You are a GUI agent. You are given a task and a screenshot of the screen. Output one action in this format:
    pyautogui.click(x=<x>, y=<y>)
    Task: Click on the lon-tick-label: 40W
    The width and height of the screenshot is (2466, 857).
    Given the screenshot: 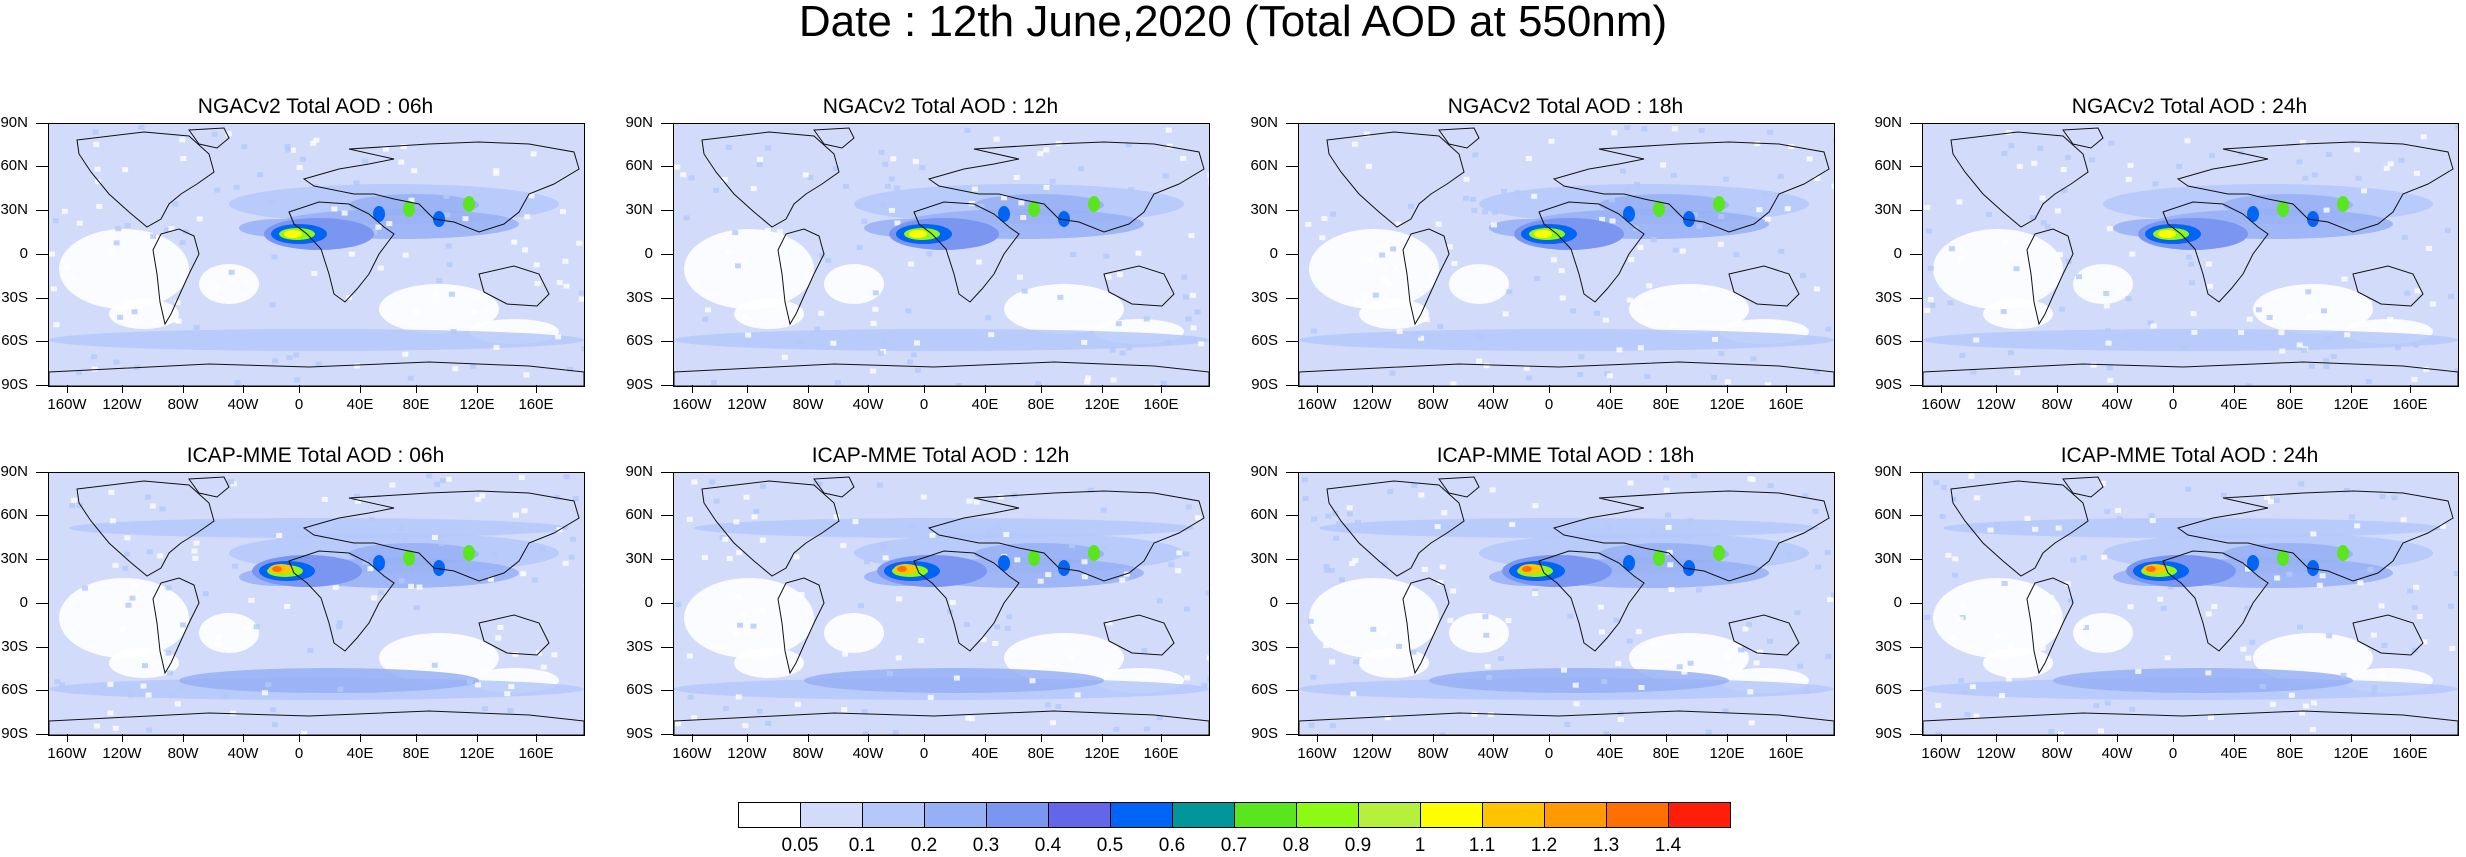 What is the action you would take?
    pyautogui.click(x=243, y=405)
    